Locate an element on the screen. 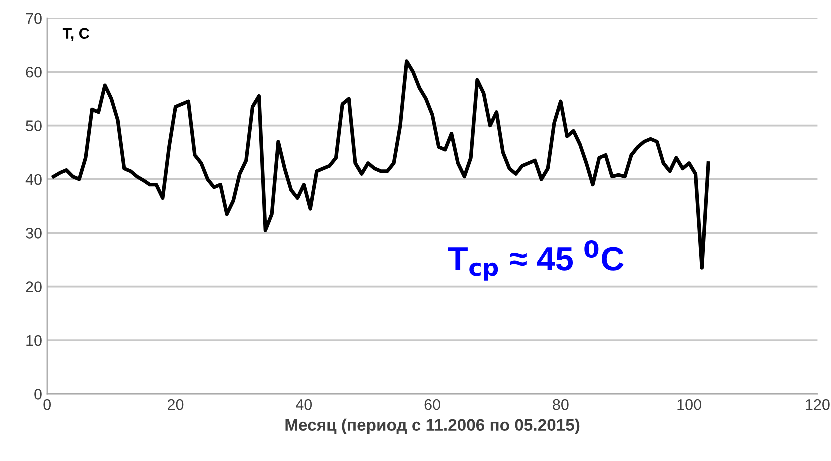  y-tick-label: 50 is located at coordinates (34, 126).